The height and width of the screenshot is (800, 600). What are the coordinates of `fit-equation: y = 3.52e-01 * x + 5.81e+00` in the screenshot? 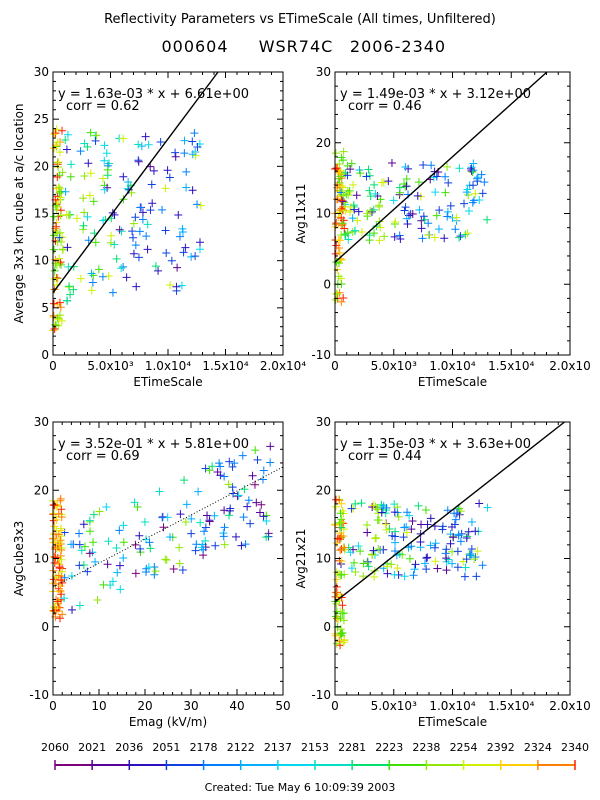 It's located at (153, 444).